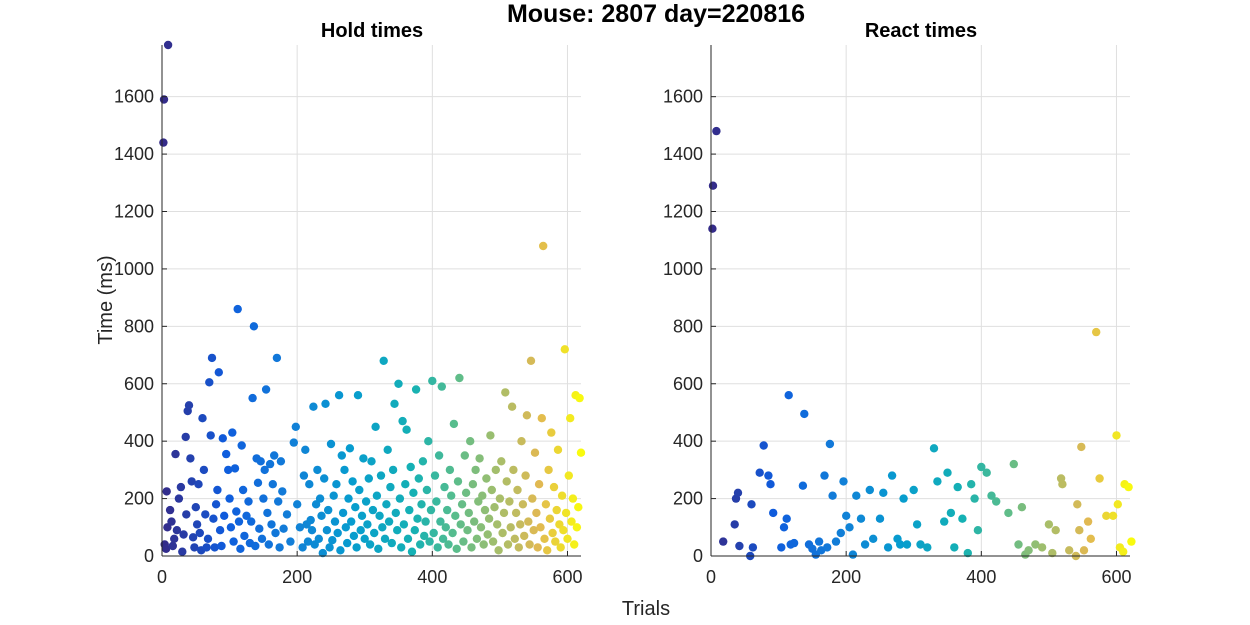 This screenshot has width=1250, height=625. What do you see at coordinates (139, 499) in the screenshot?
I see `hold-times-y-tick-label: 200` at bounding box center [139, 499].